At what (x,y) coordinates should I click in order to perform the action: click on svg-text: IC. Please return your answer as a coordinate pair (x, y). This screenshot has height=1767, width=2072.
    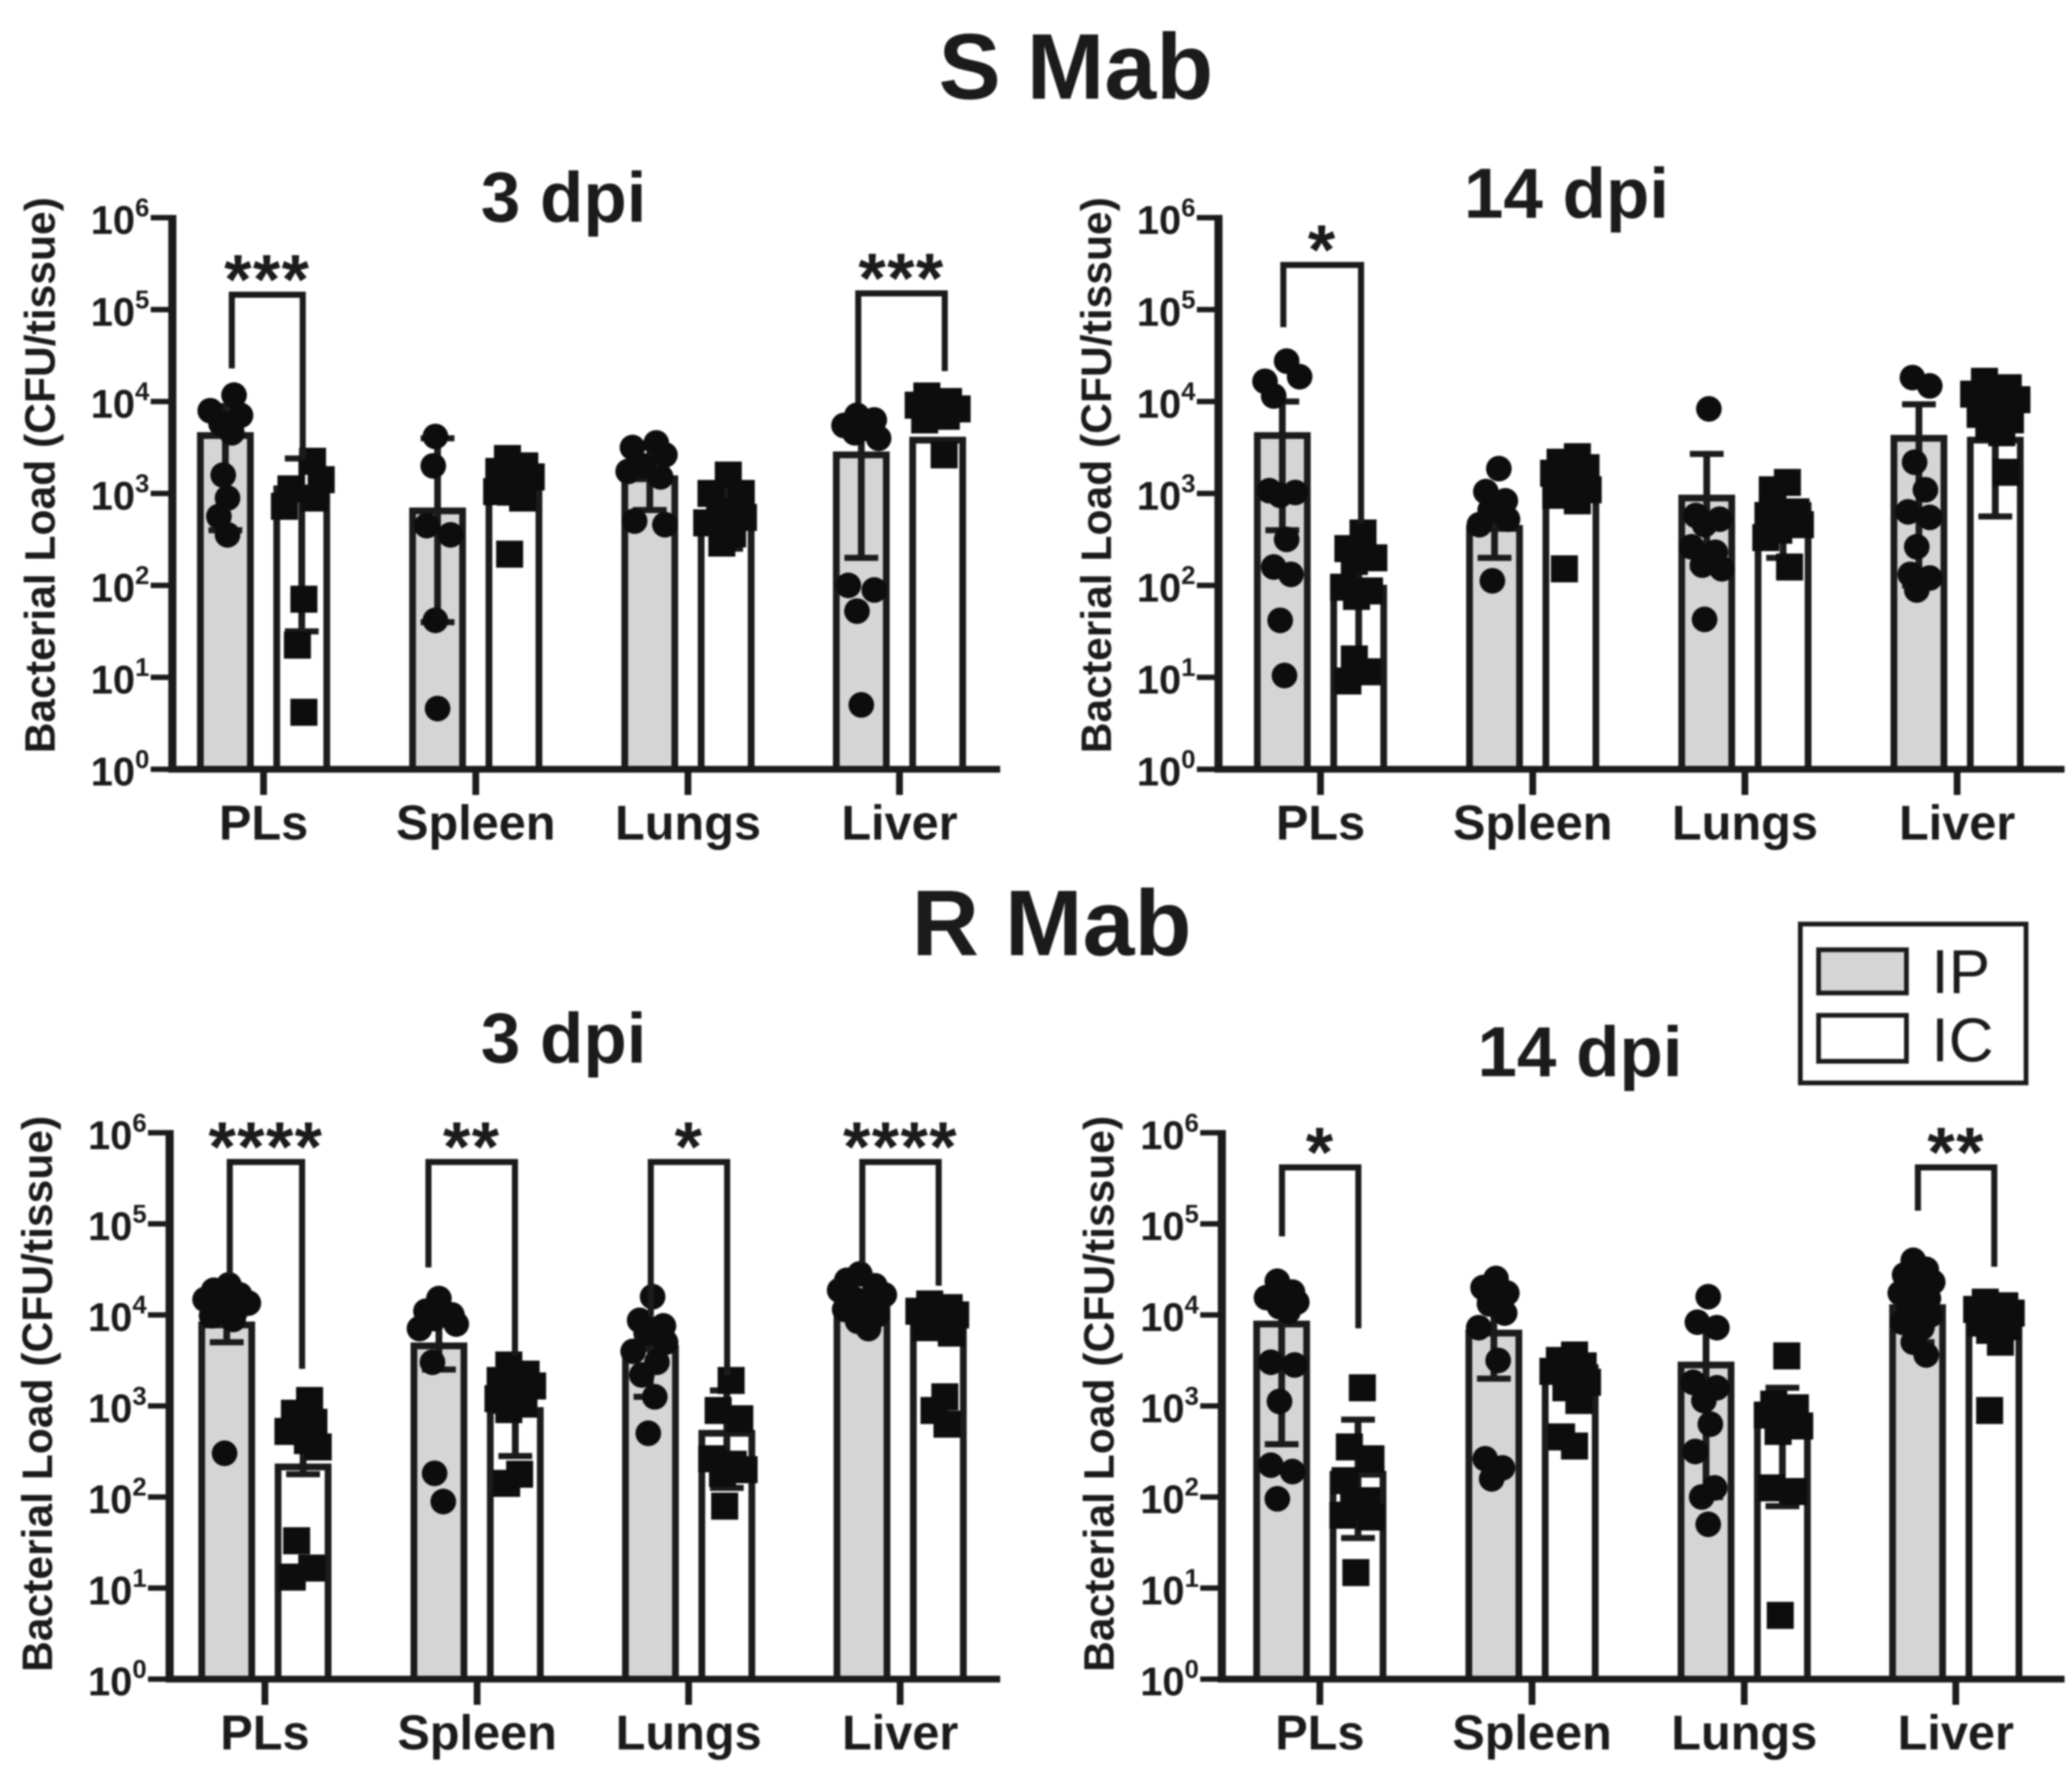
    Looking at the image, I should click on (1962, 1040).